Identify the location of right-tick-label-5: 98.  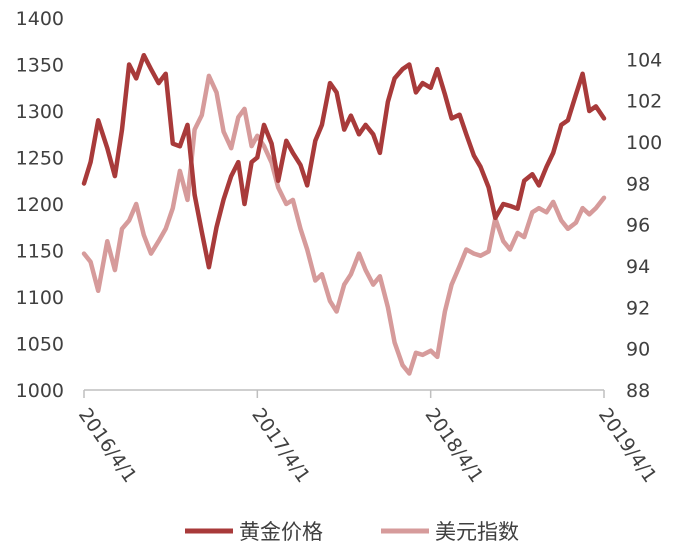
(638, 184).